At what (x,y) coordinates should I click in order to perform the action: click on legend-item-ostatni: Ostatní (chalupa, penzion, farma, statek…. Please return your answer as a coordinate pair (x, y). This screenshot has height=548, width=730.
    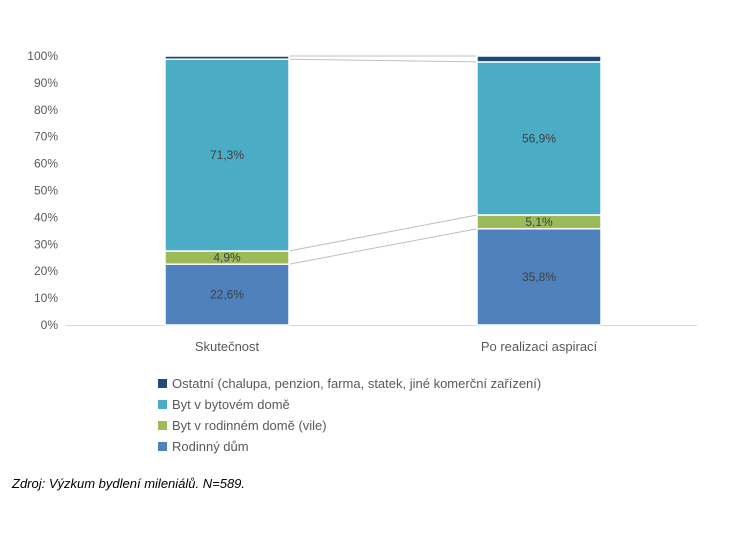
    Looking at the image, I should click on (349, 383).